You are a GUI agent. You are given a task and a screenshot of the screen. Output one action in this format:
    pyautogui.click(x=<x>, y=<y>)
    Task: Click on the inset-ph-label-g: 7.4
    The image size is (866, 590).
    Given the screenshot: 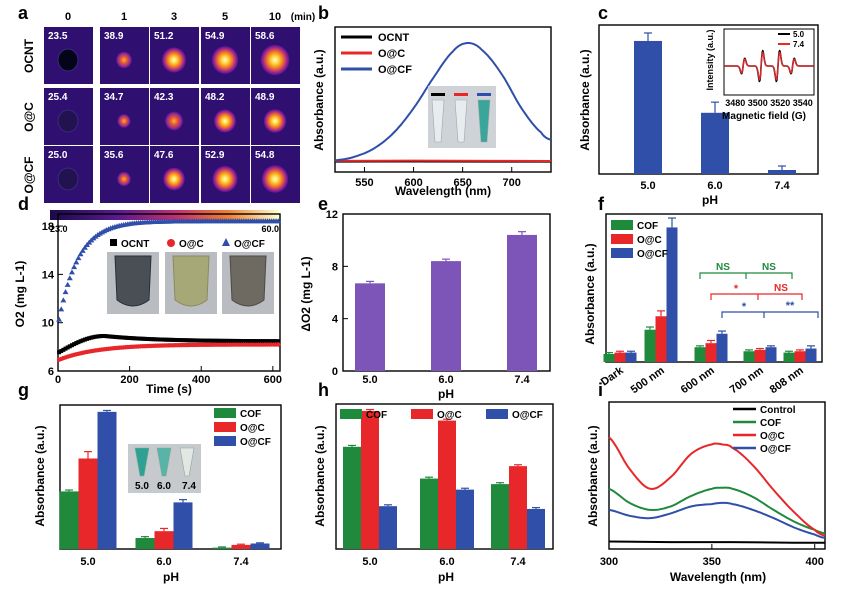 What is the action you would take?
    pyautogui.click(x=189, y=486)
    